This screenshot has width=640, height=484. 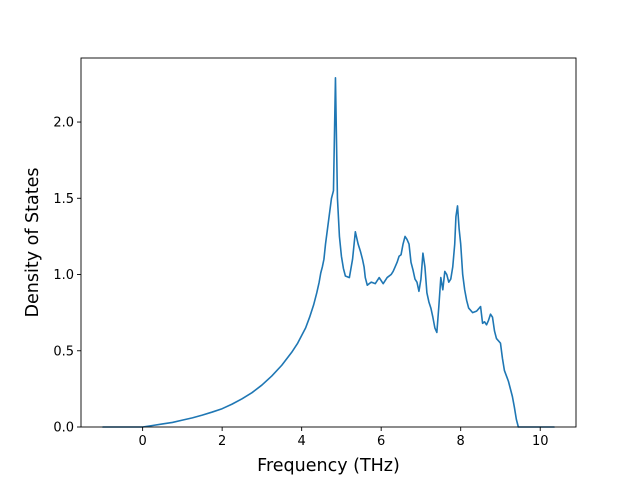 I want to click on x-axis-ticks: 0 2 4 6 8 10, so click(x=343, y=438).